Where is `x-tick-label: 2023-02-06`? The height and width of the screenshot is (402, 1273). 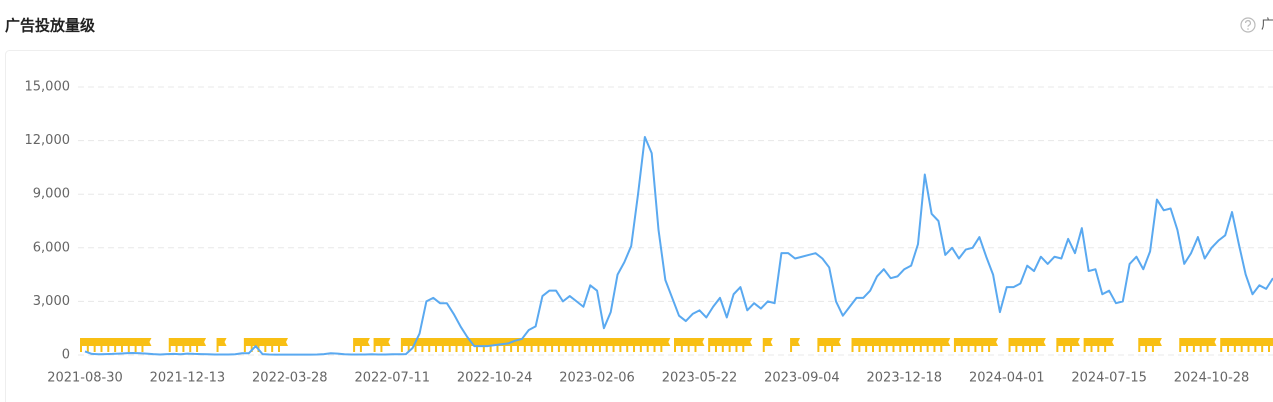 x-tick-label: 2023-02-06 is located at coordinates (597, 378).